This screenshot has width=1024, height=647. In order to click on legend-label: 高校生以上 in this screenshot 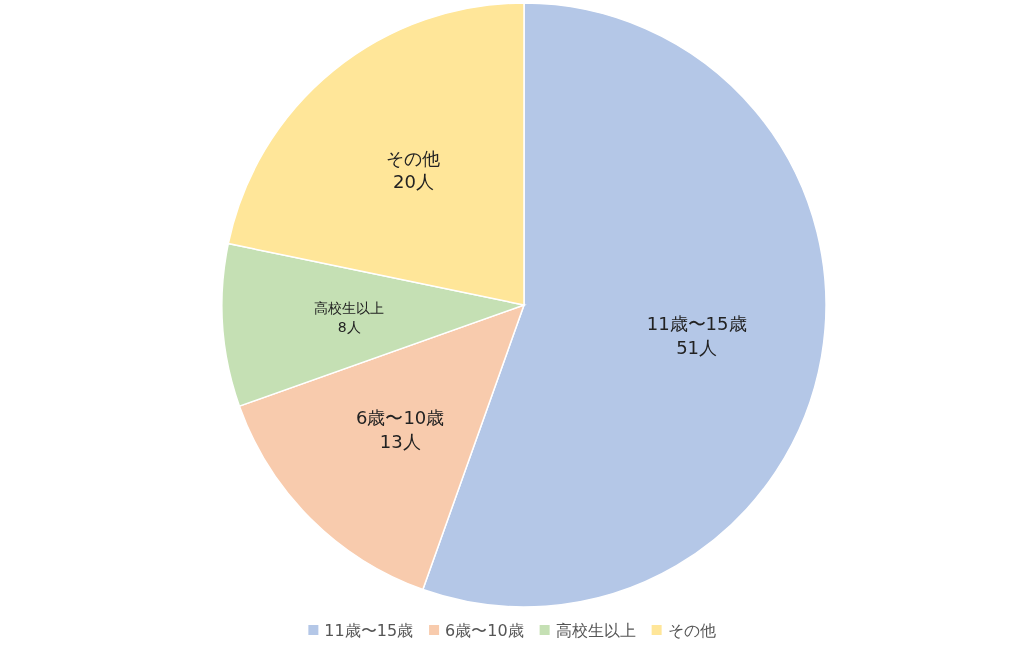, I will do `click(595, 630)`.